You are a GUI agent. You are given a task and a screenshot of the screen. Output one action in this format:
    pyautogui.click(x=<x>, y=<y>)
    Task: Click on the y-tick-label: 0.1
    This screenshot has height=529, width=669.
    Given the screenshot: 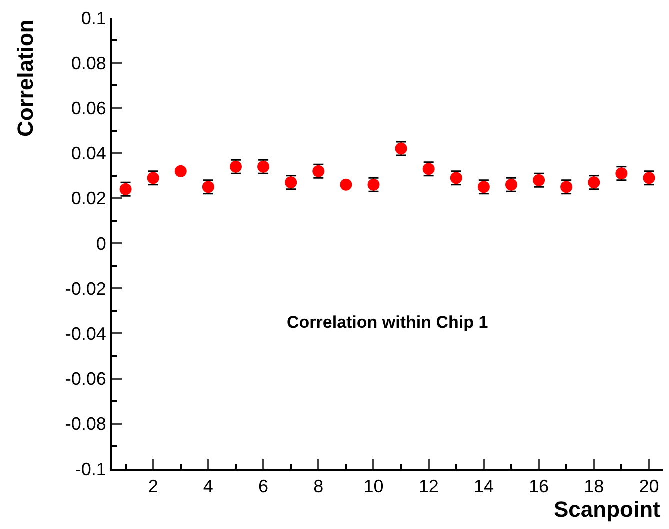 What is the action you would take?
    pyautogui.click(x=93, y=18)
    